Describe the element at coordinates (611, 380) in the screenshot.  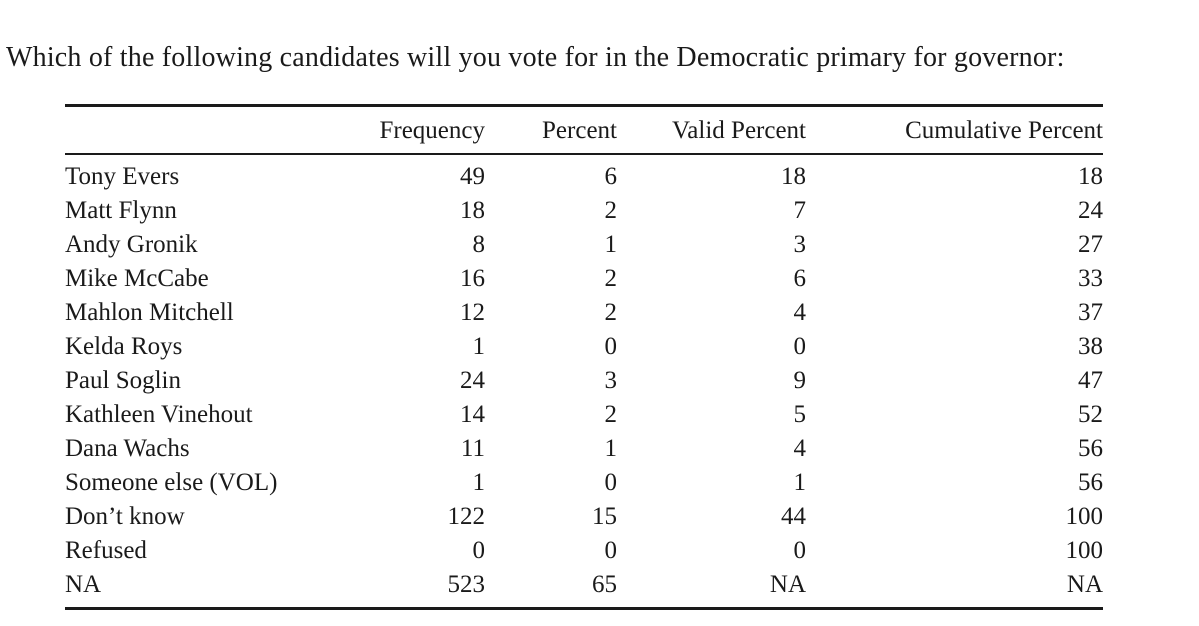
I see `cell-percent: 3` at that location.